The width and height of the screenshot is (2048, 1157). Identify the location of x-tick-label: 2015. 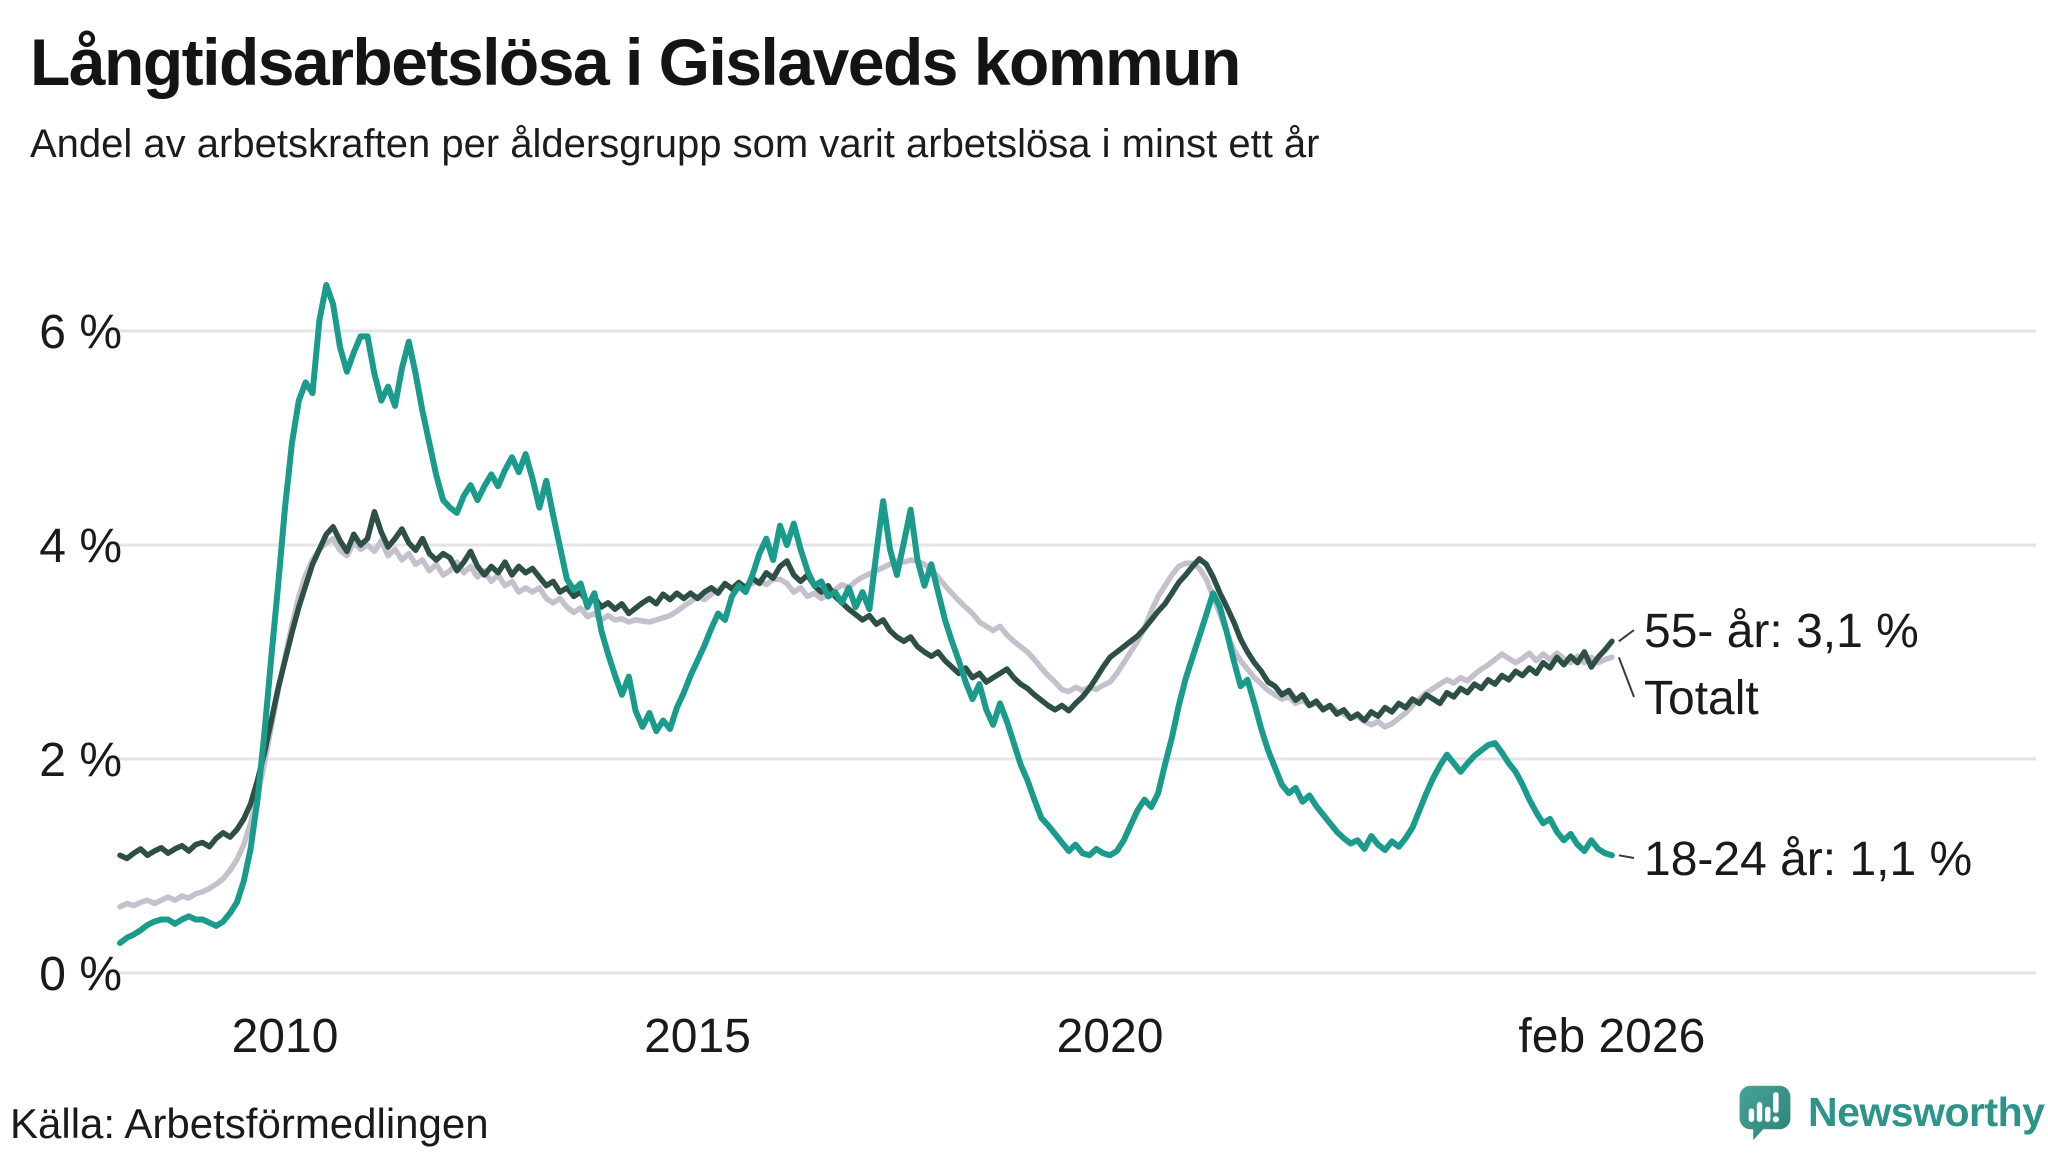
(697, 1036).